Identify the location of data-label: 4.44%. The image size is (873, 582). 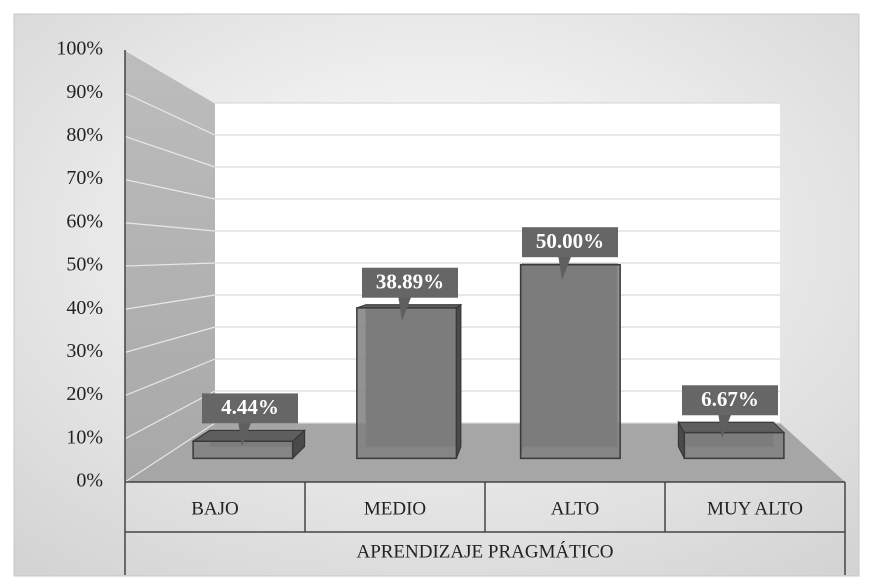
(250, 407).